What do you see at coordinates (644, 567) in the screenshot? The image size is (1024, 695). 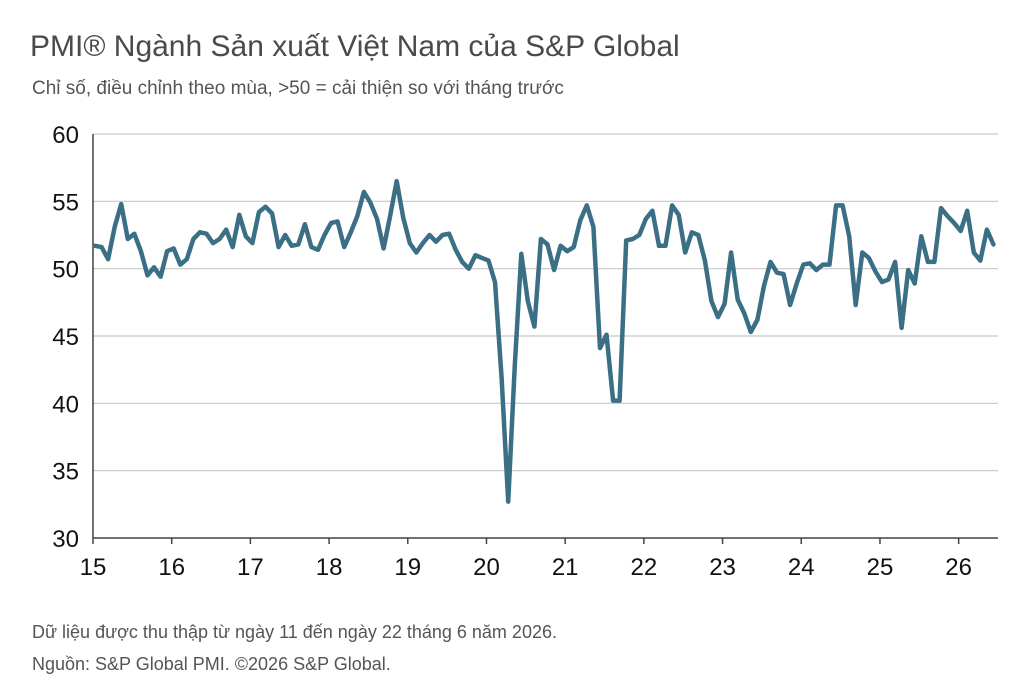 I see `x-tick-label: 22` at bounding box center [644, 567].